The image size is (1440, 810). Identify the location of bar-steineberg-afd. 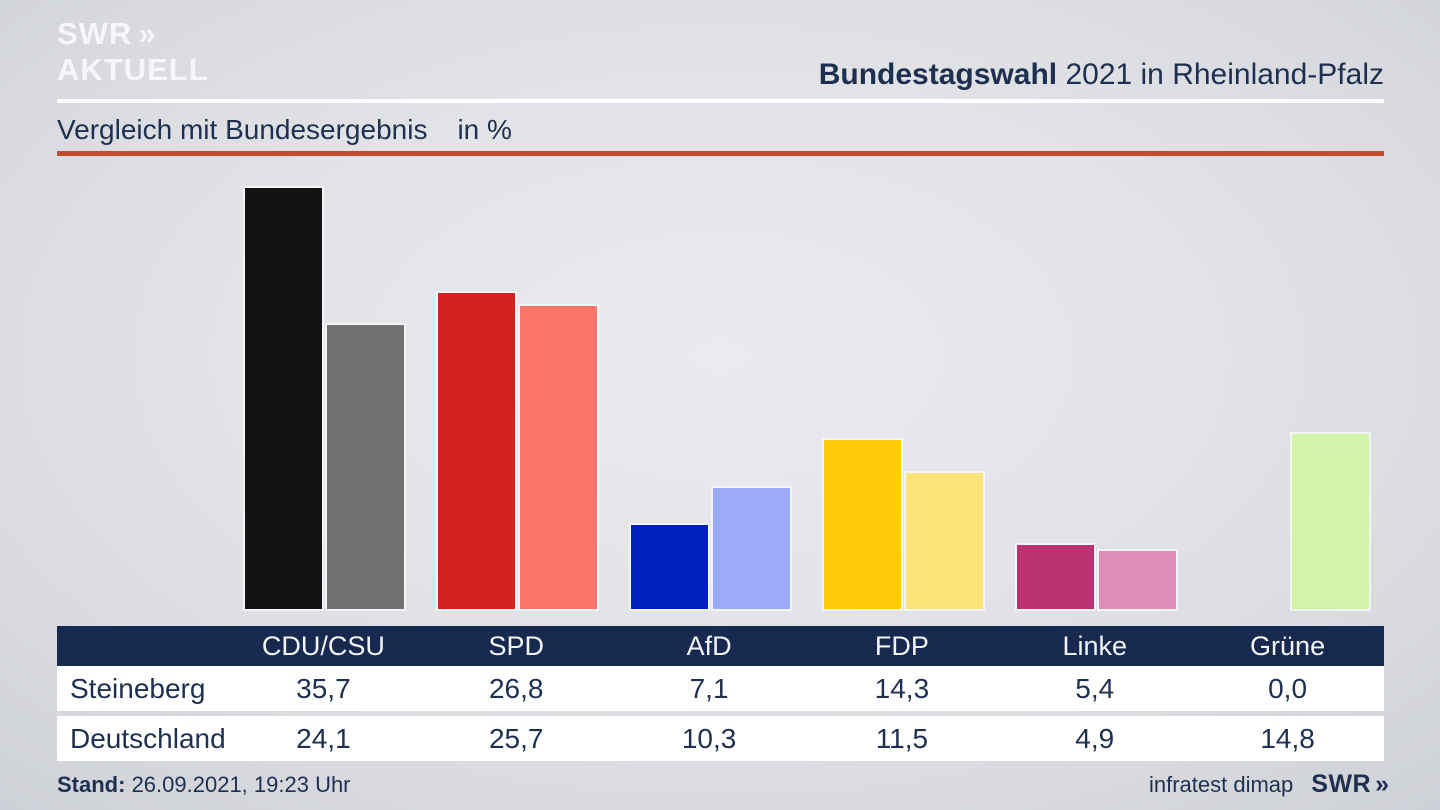
(669, 567).